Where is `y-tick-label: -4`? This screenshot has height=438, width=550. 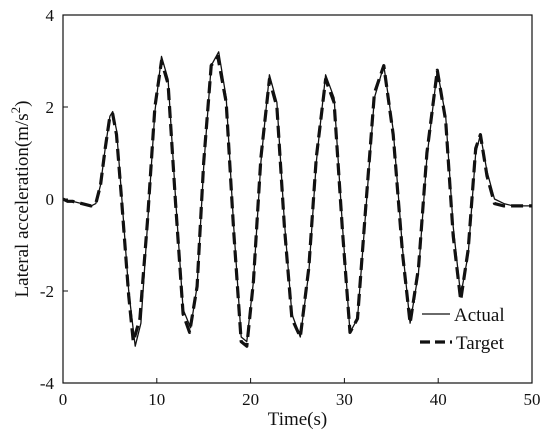 y-tick-label: -4 is located at coordinates (47, 383).